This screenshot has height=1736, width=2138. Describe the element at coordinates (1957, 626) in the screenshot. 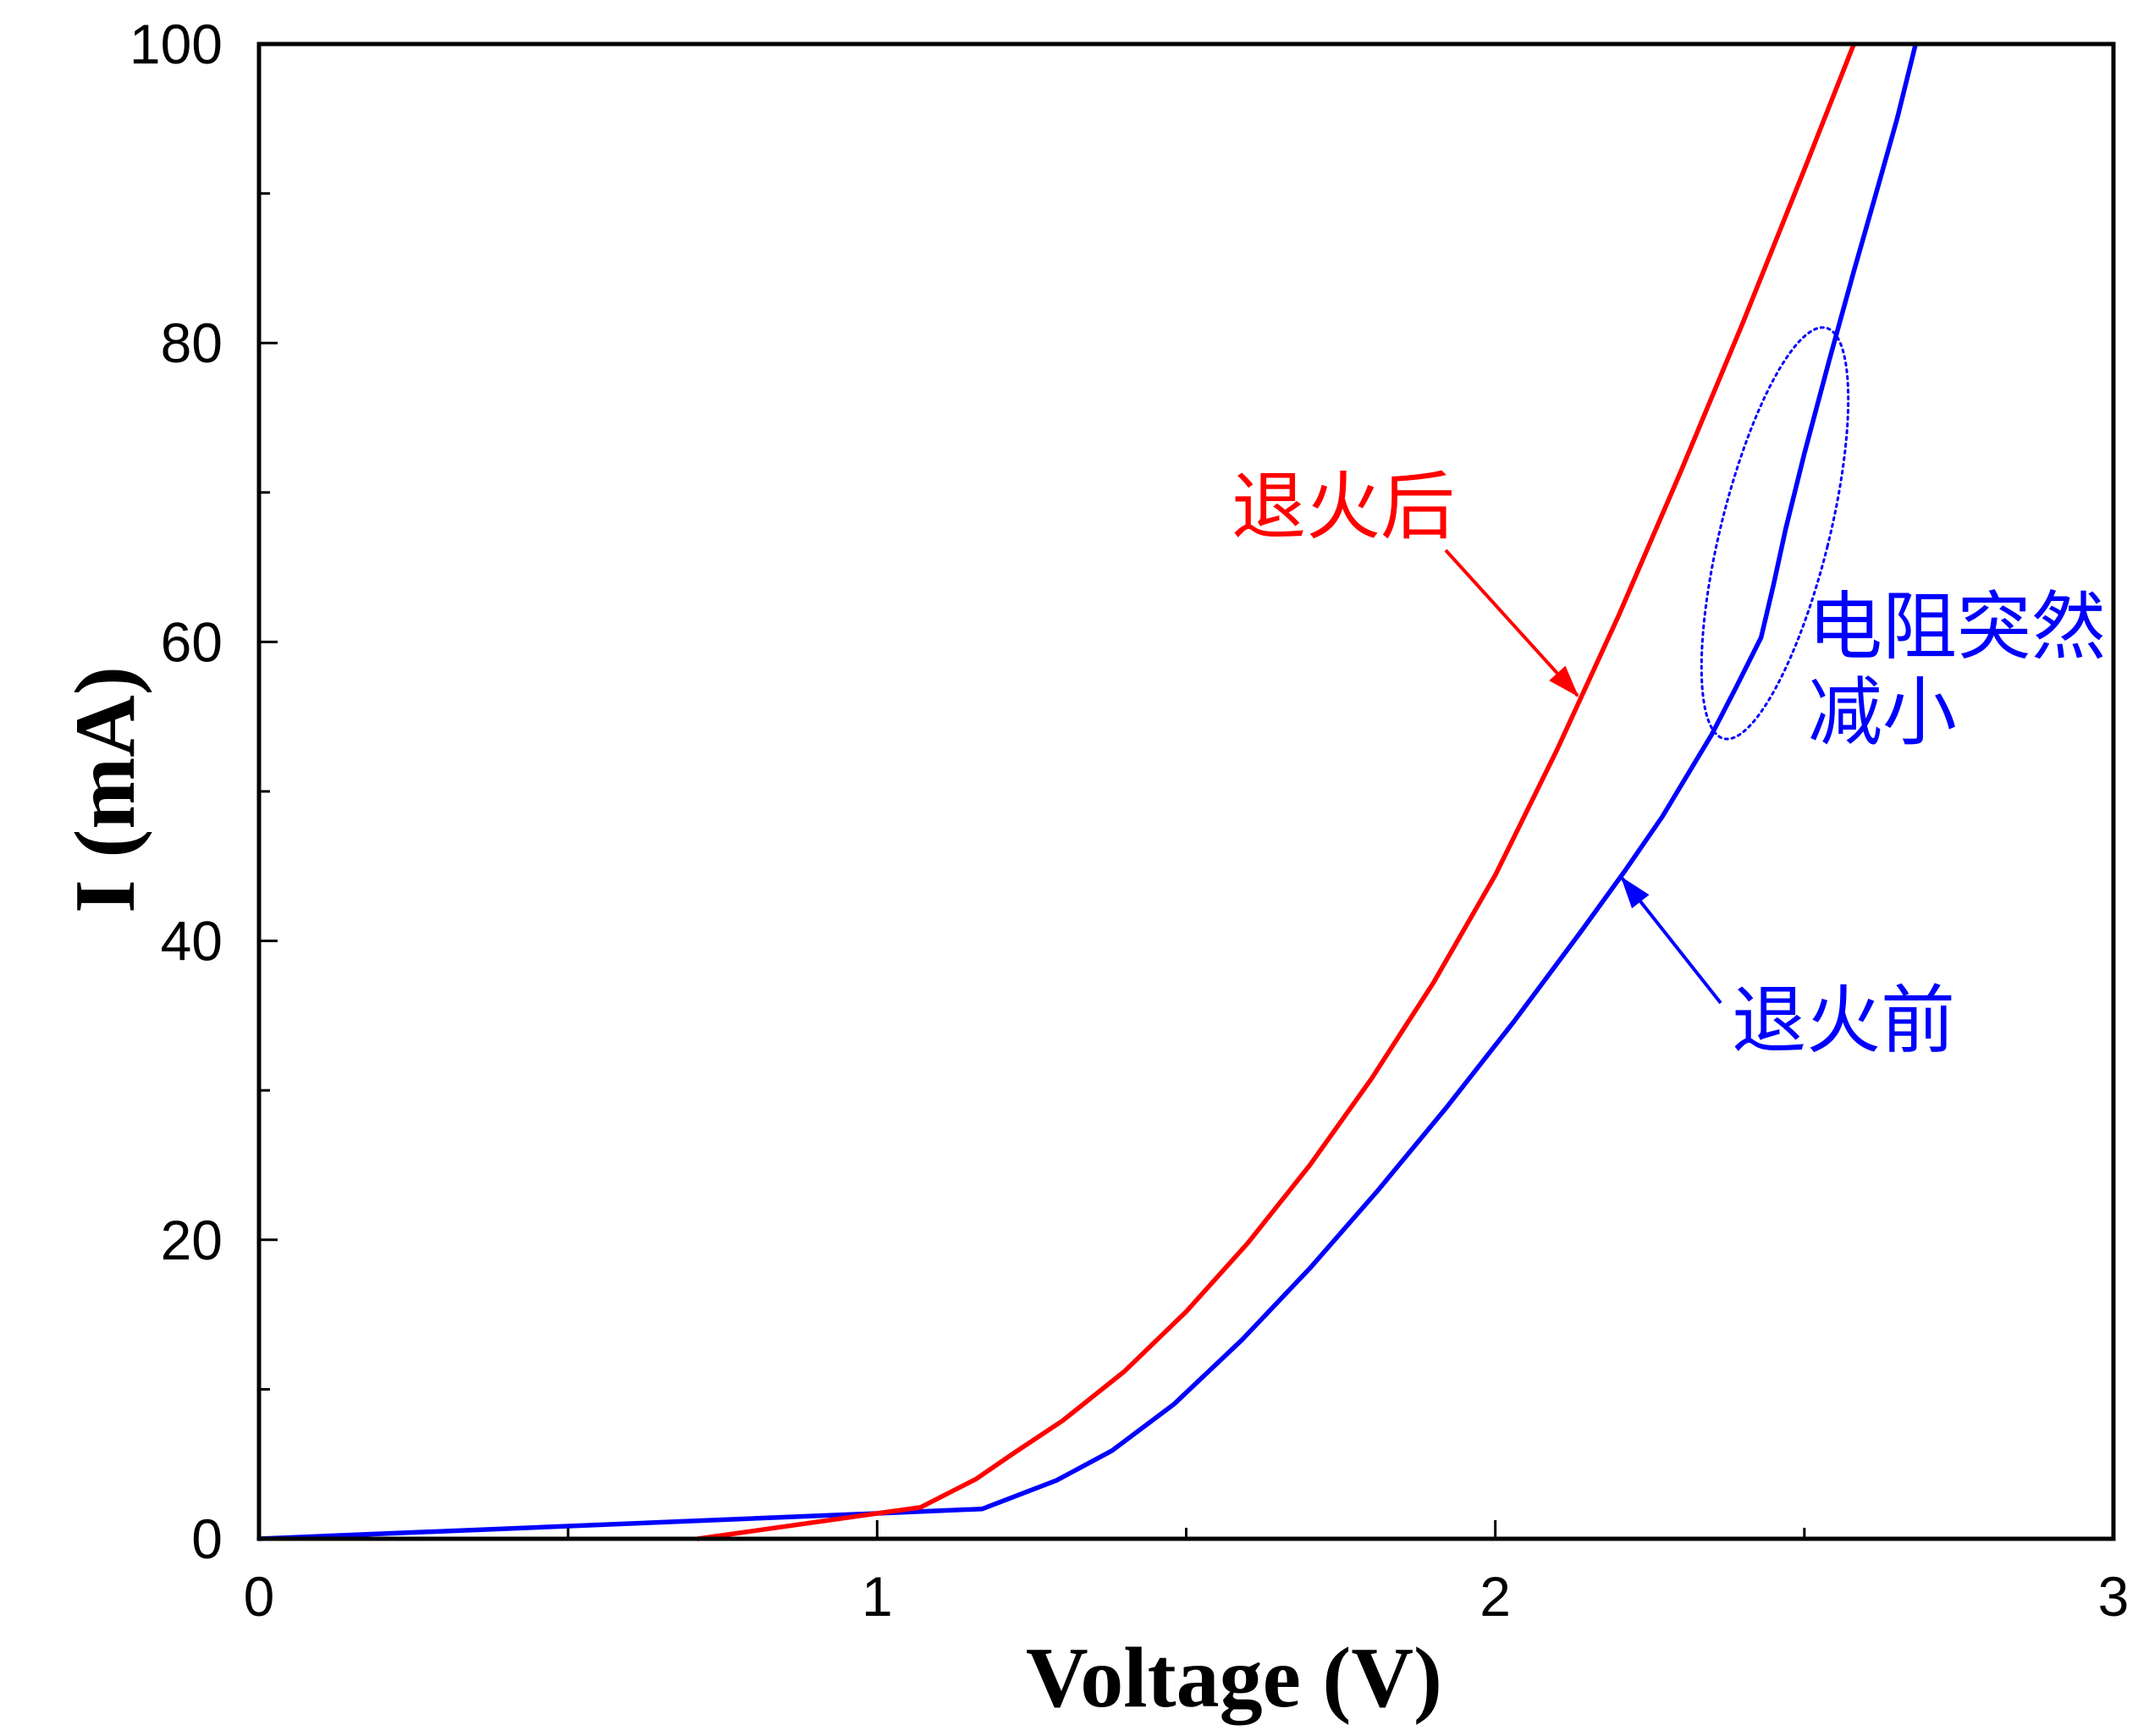

I see `annotation-text-line: 电阻突然` at that location.